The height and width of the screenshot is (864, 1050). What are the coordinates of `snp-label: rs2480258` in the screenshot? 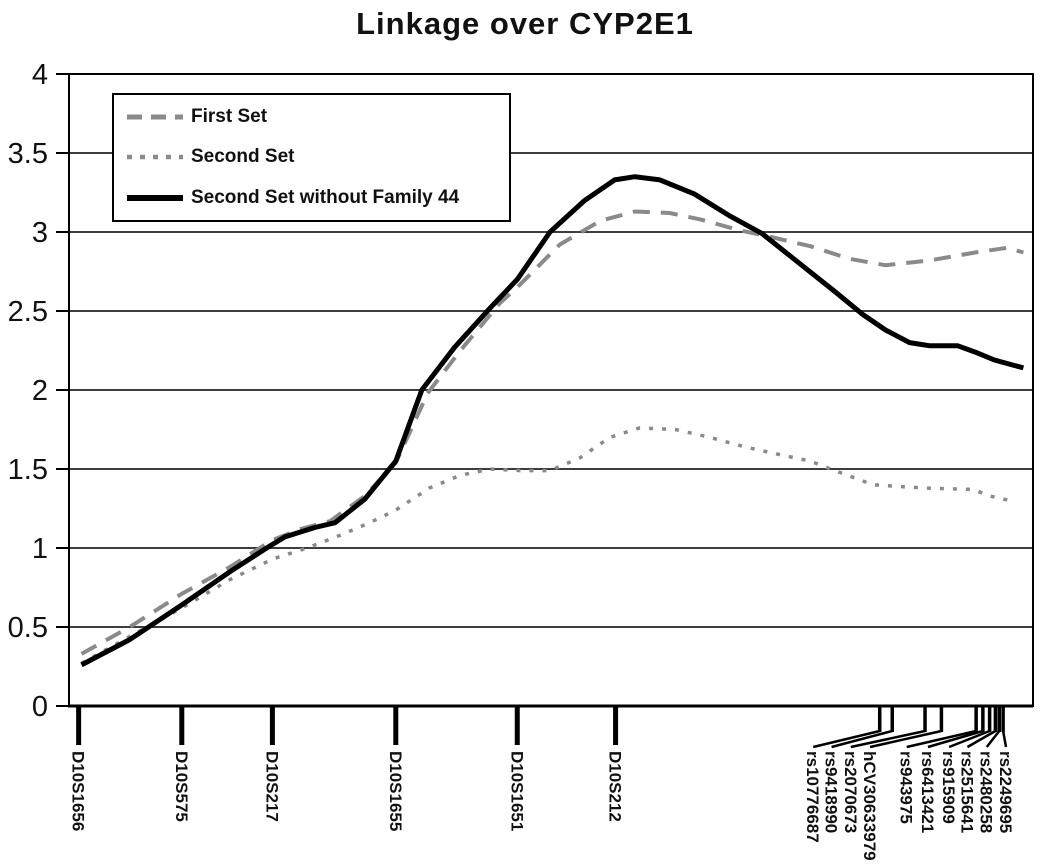 It's located at (986, 792).